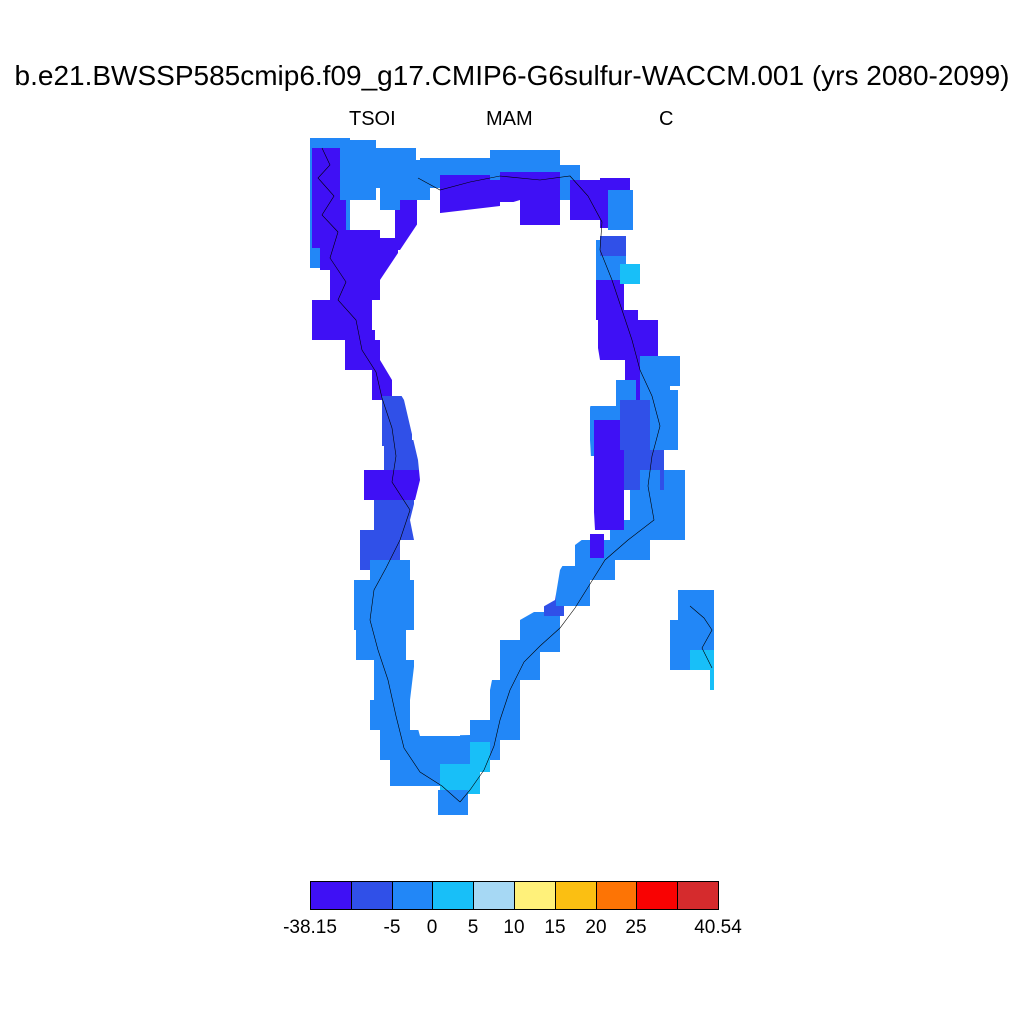 The height and width of the screenshot is (1024, 1024). I want to click on colorbar-tick-label: 10, so click(514, 927).